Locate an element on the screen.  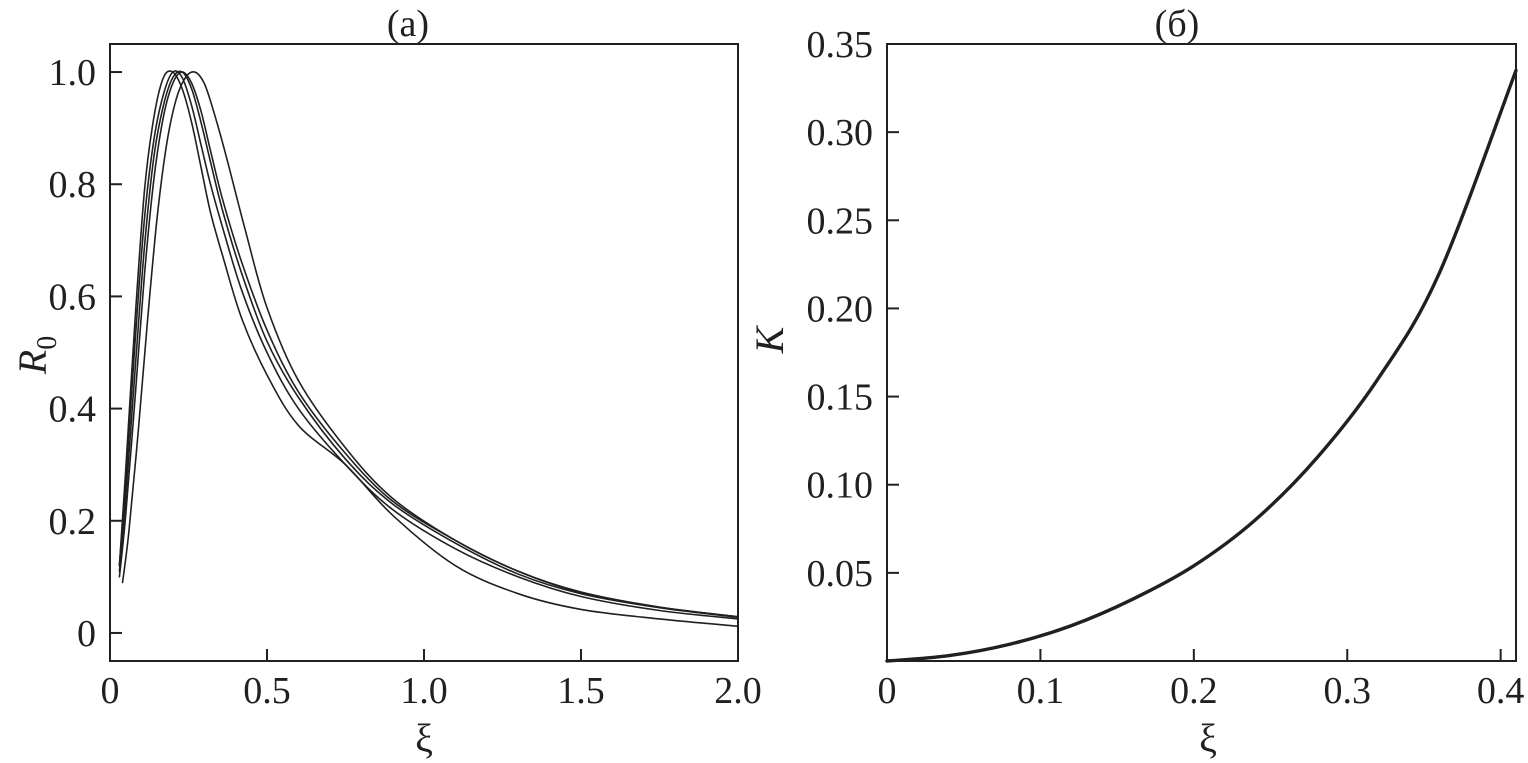
panel-a-ylabel: R0 is located at coordinates (36, 355).